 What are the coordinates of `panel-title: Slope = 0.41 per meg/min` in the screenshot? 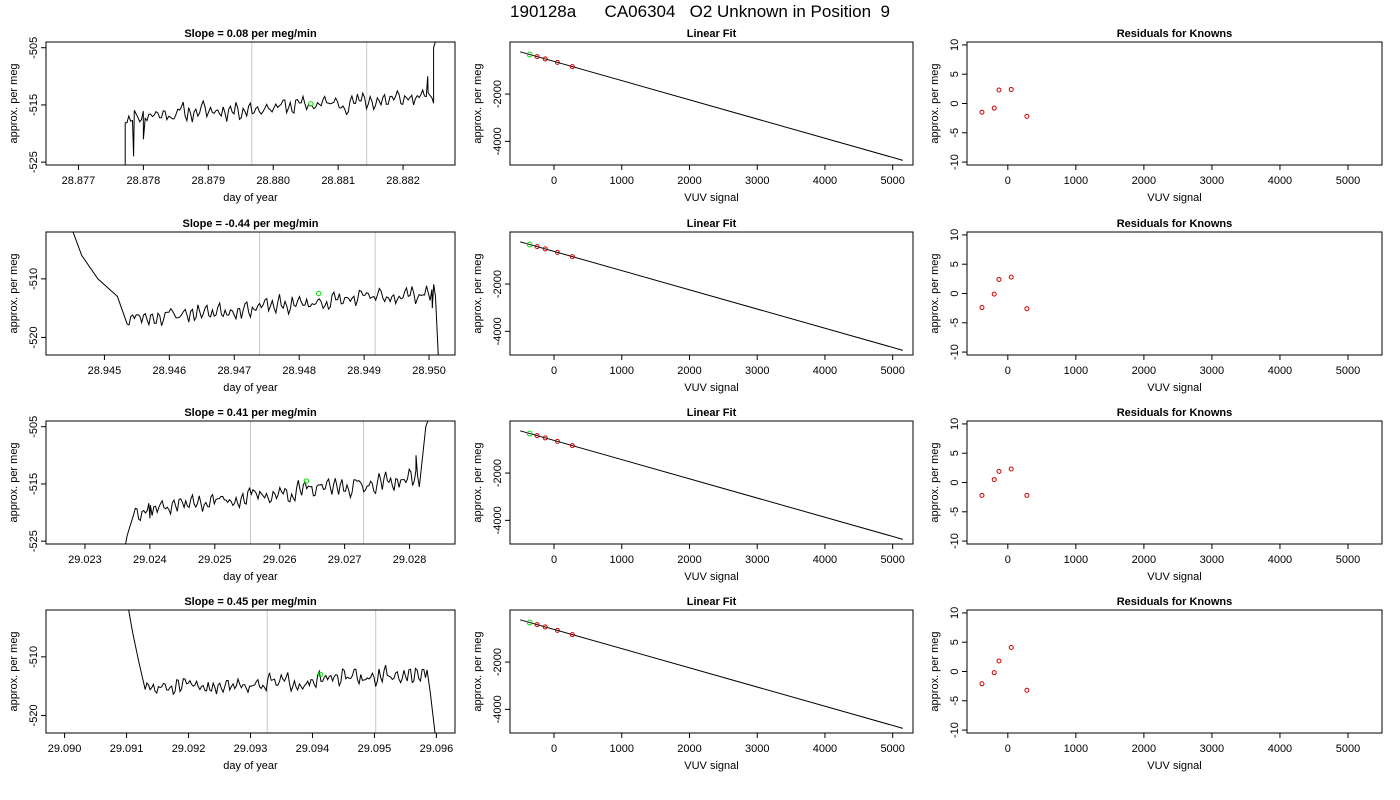 It's located at (250, 413).